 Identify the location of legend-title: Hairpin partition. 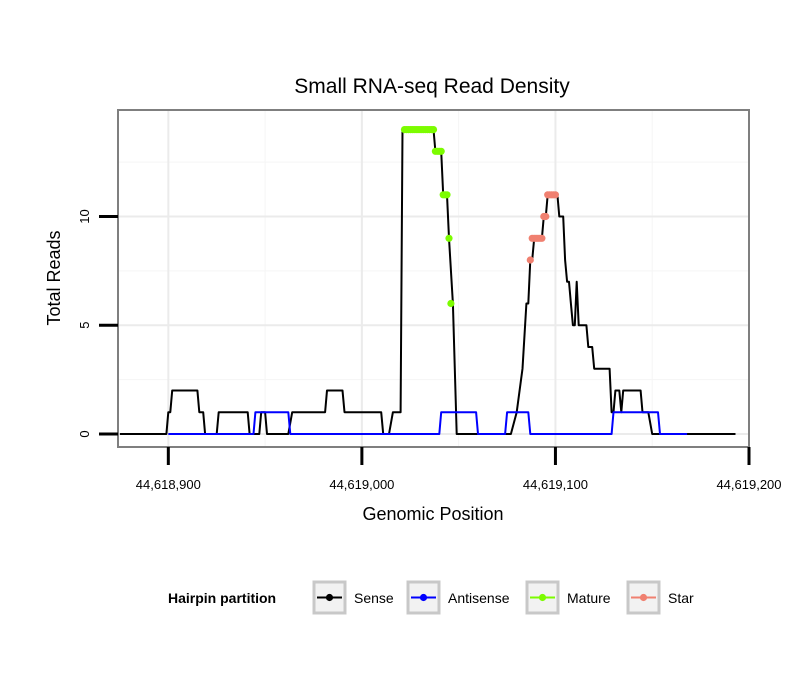
(222, 598).